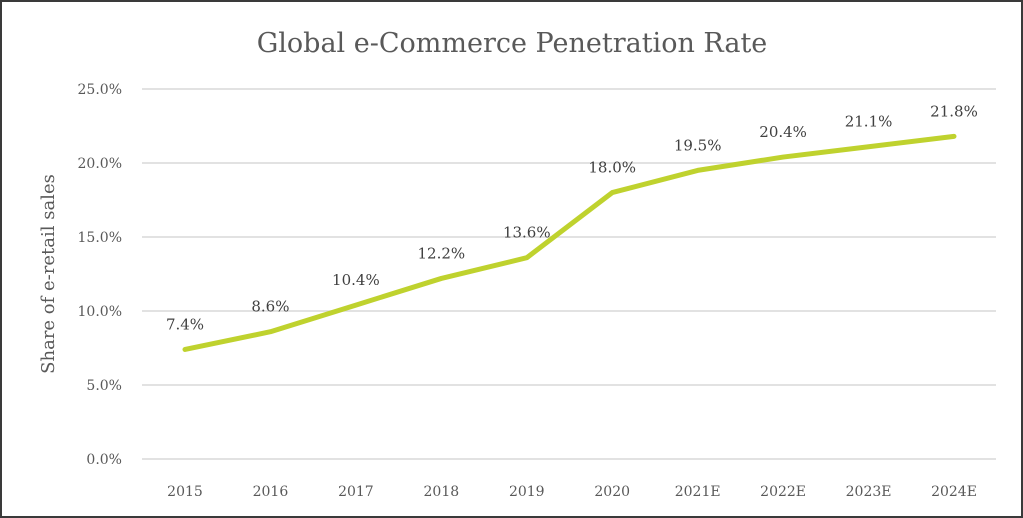 This screenshot has width=1023, height=518. Describe the element at coordinates (442, 492) in the screenshot. I see `x-tick-label: 2018` at that location.